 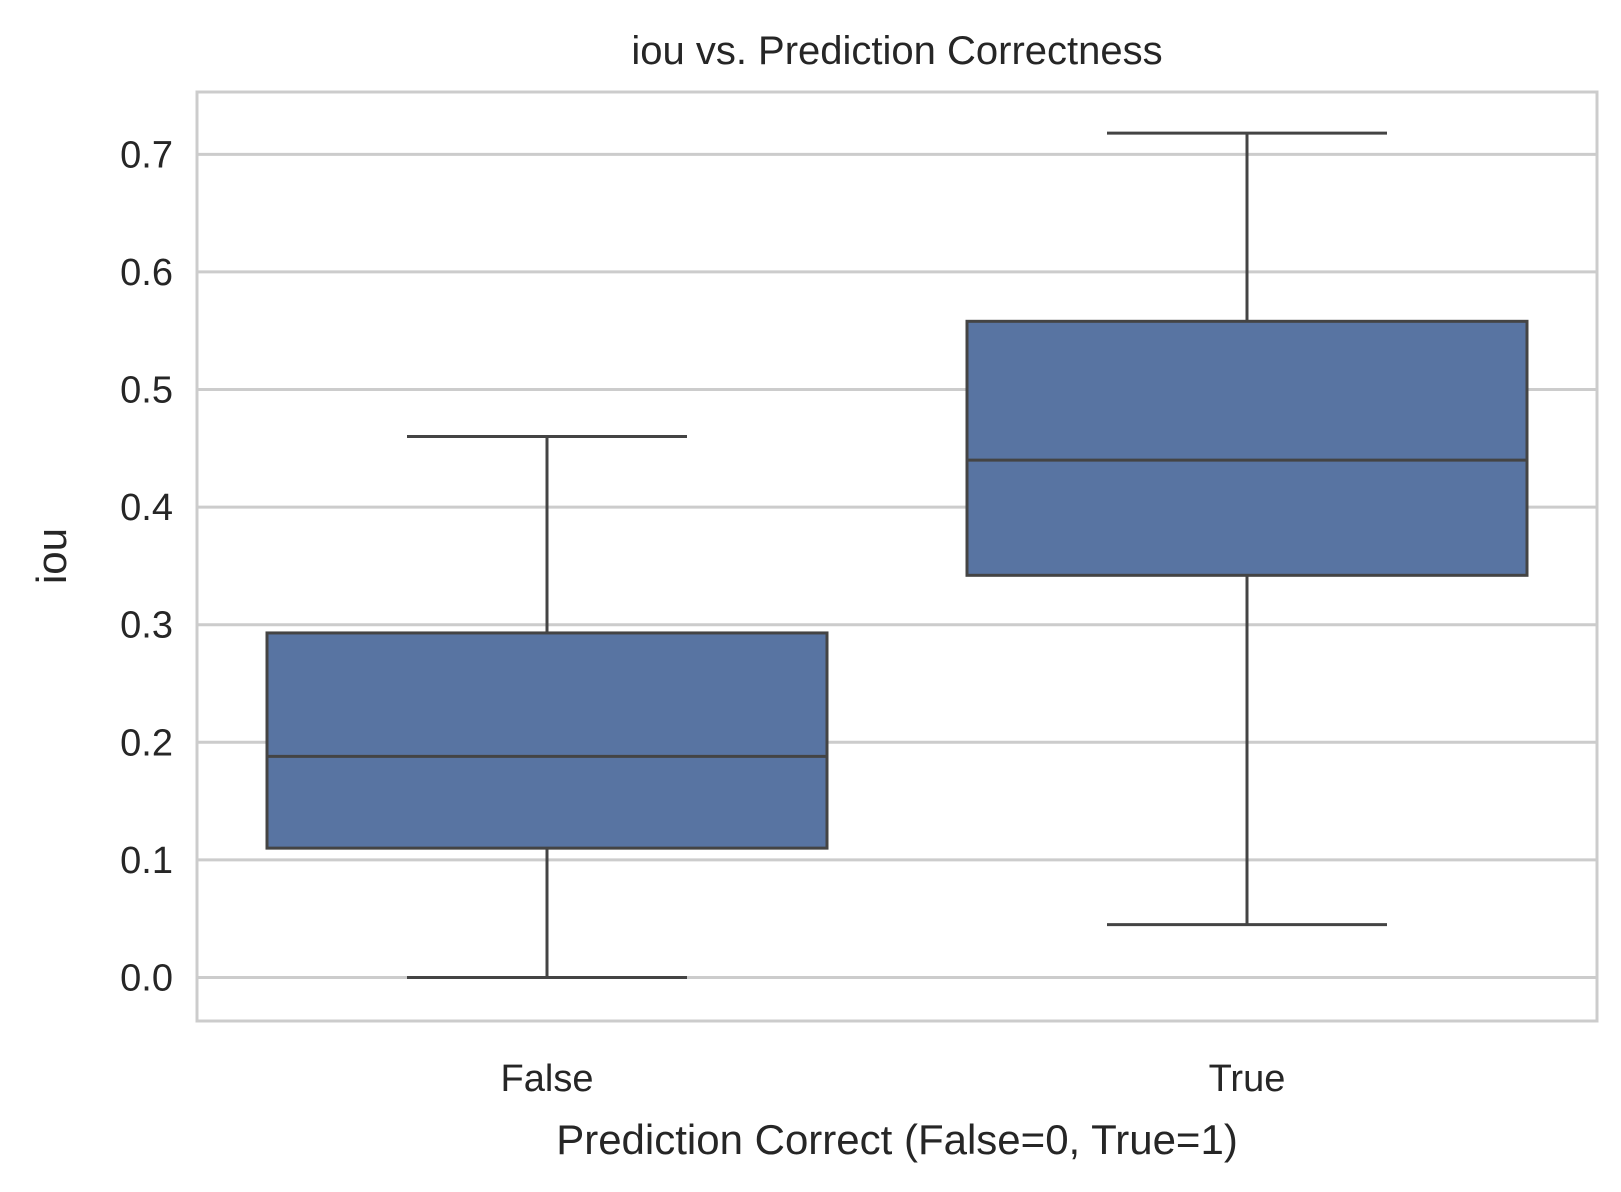 I want to click on y-tick-labels: 0.0 0.1 0.2 0.3 0.4 0.5 0.6 0.7, so click(x=146, y=566).